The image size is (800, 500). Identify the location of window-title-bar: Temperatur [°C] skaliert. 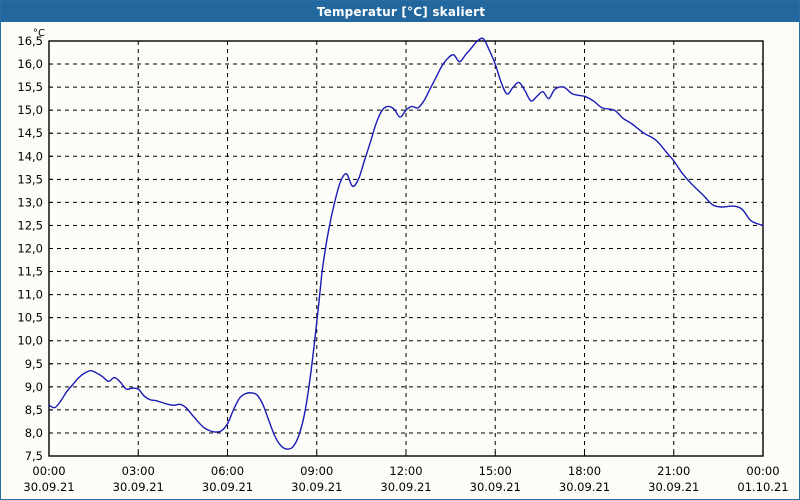
(400, 11).